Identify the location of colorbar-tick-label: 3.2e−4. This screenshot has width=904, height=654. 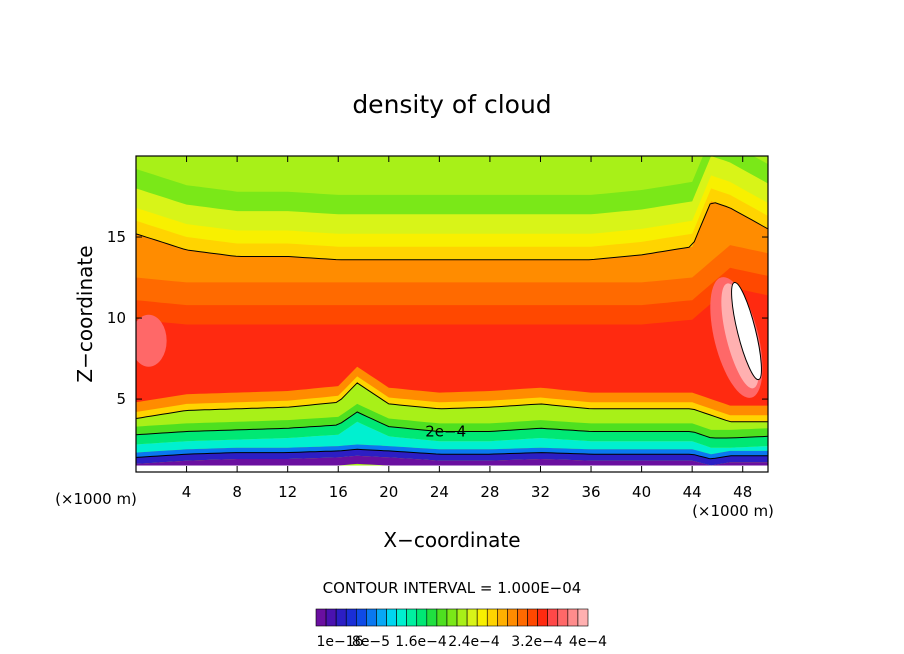
(537, 642).